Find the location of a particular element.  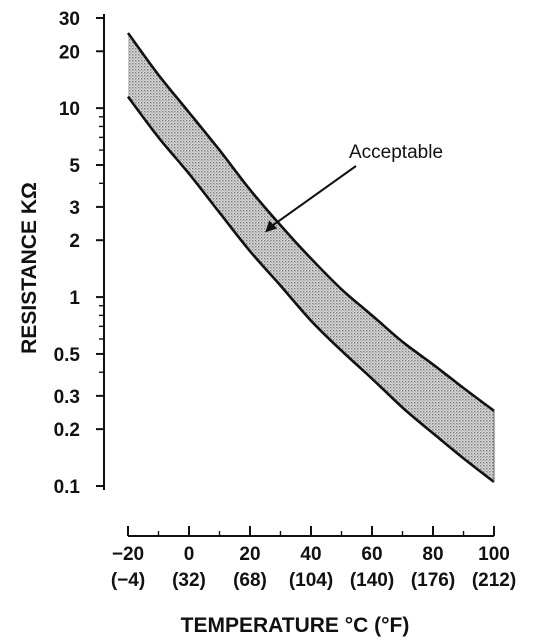

y-tick-label: 0.1 is located at coordinates (67, 487).